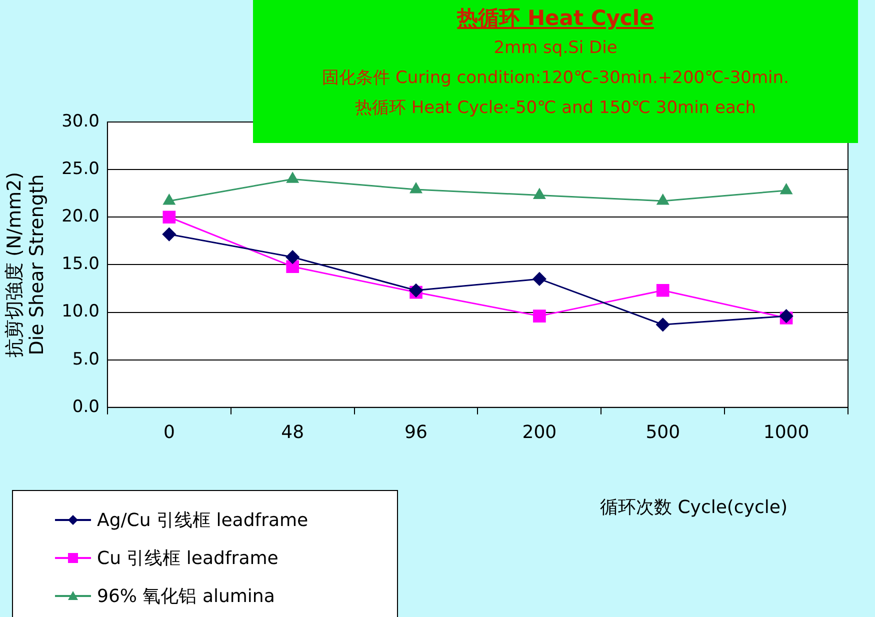  Describe the element at coordinates (187, 558) in the screenshot. I see `legend-label: Cu 引线框 leadframe` at that location.